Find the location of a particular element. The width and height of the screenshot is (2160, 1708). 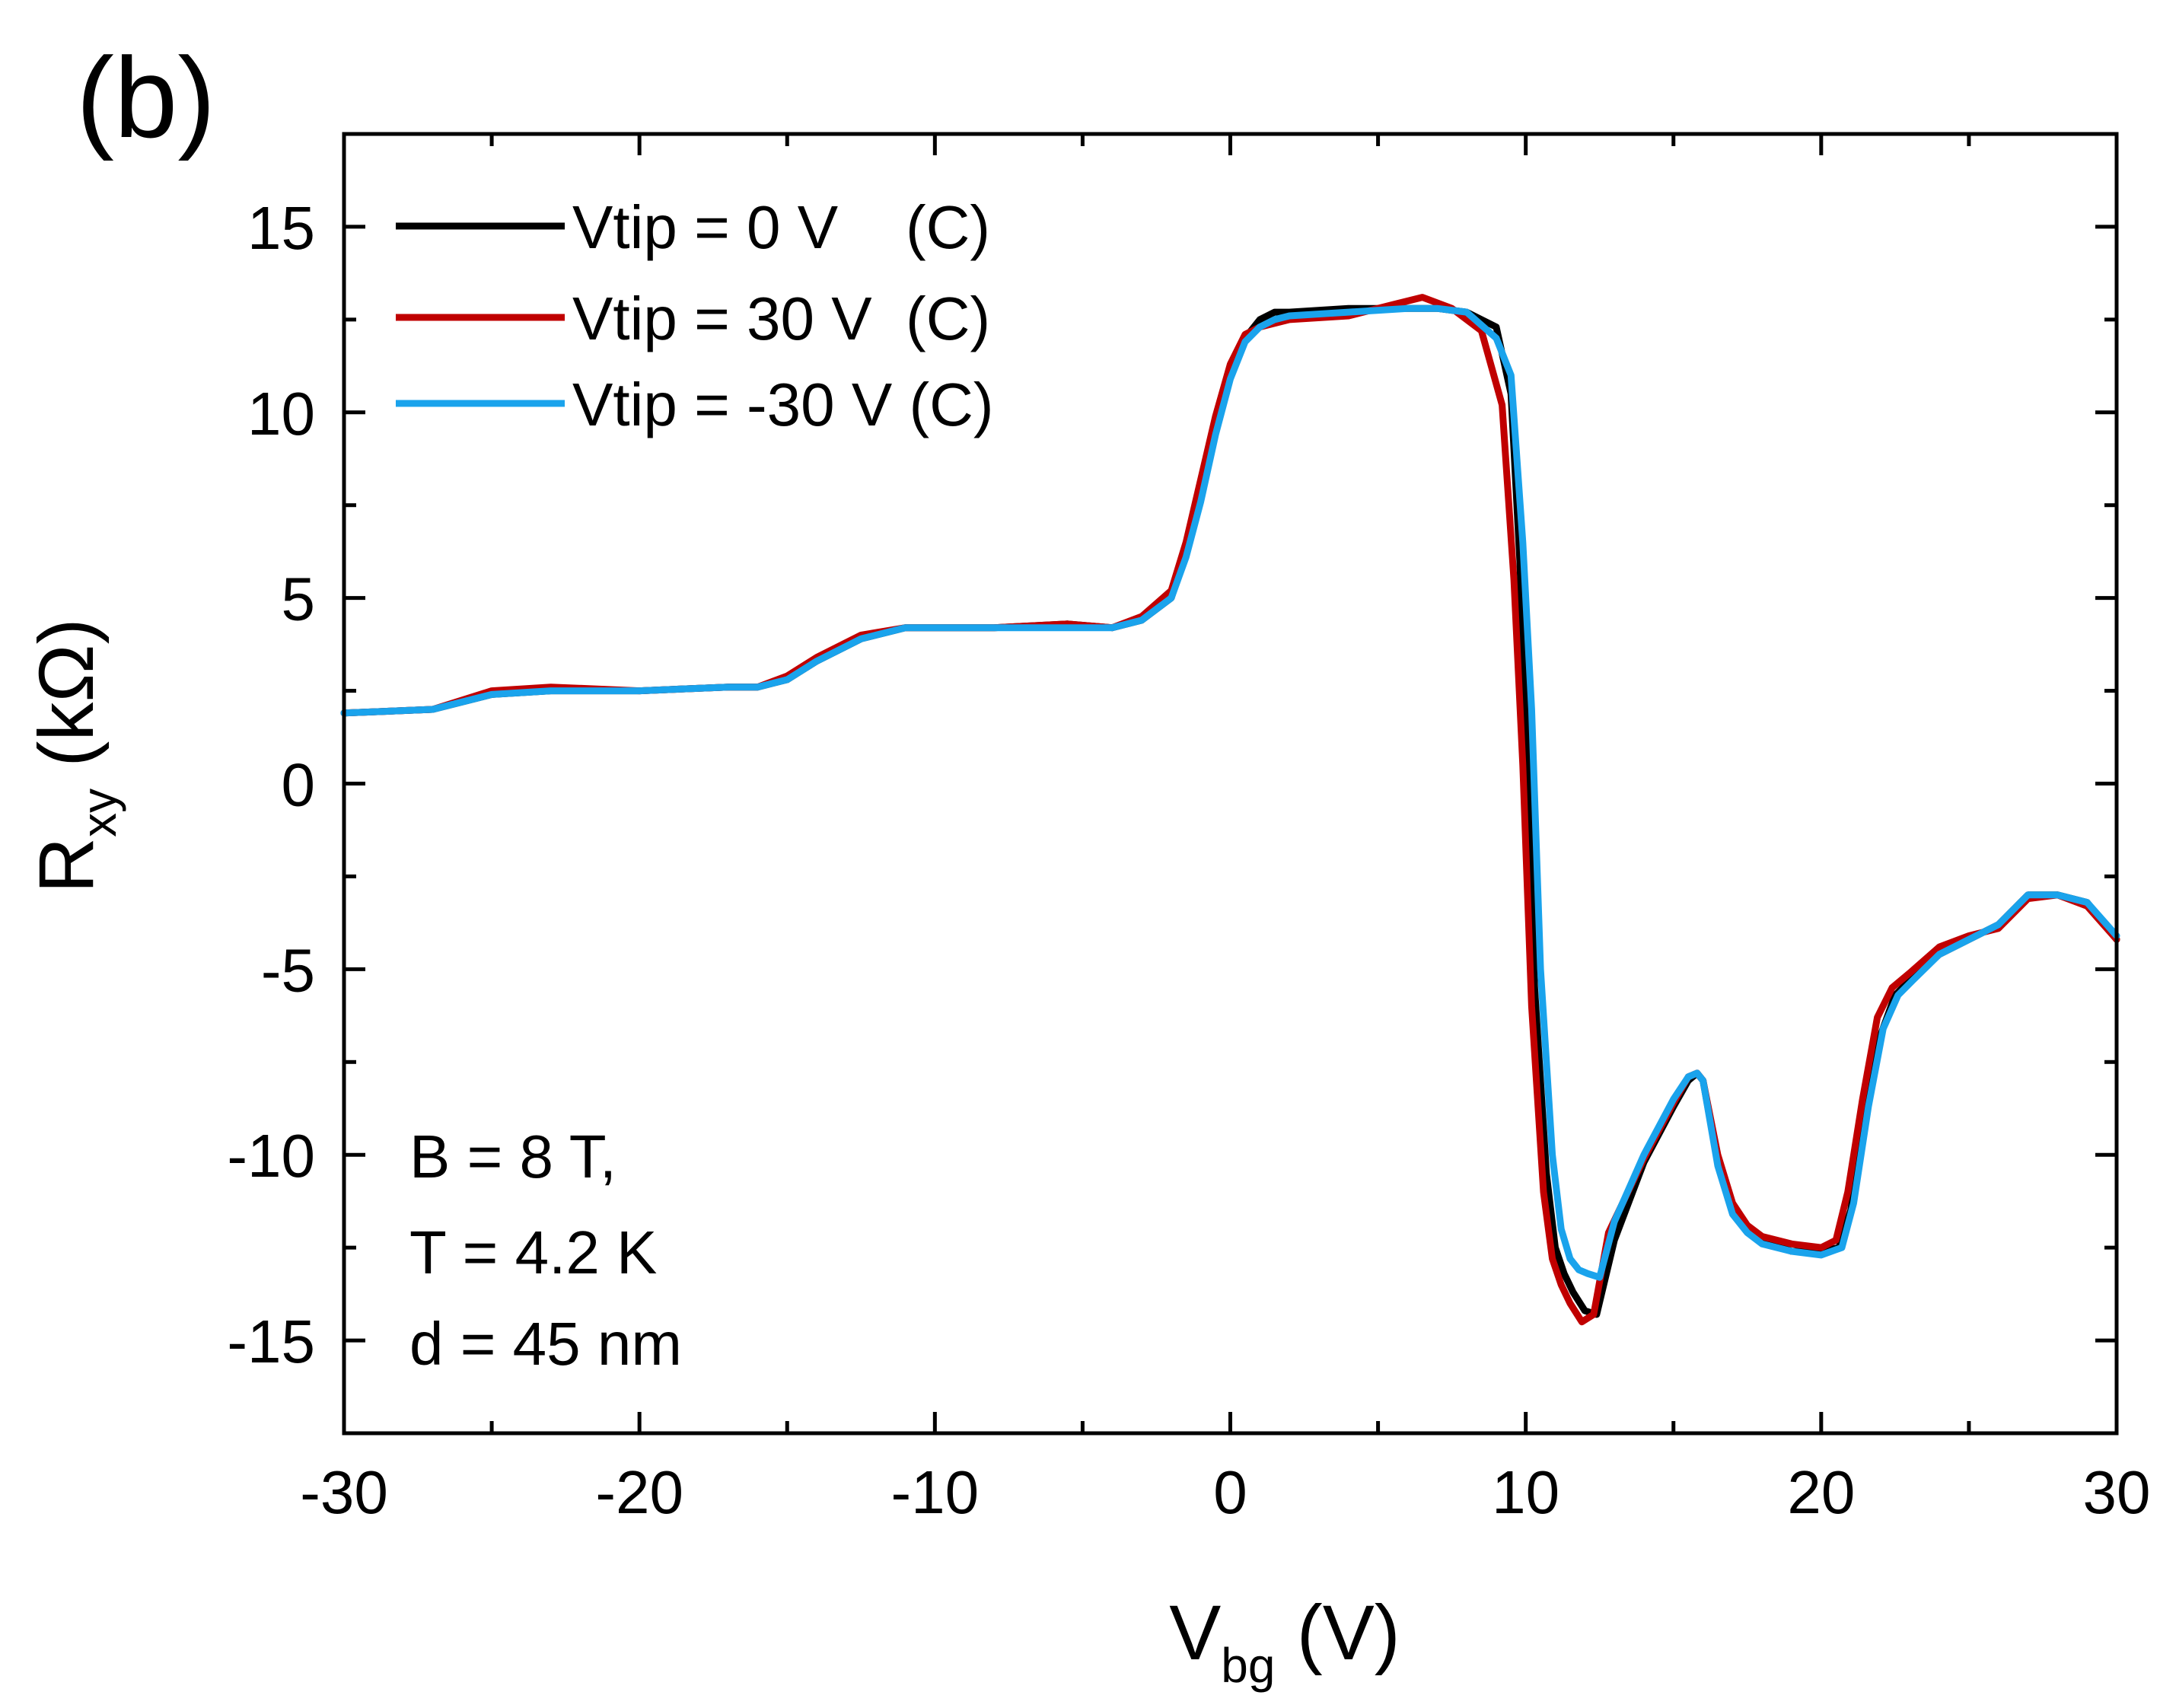

y-axis-title-sub: xy is located at coordinates (99, 813).